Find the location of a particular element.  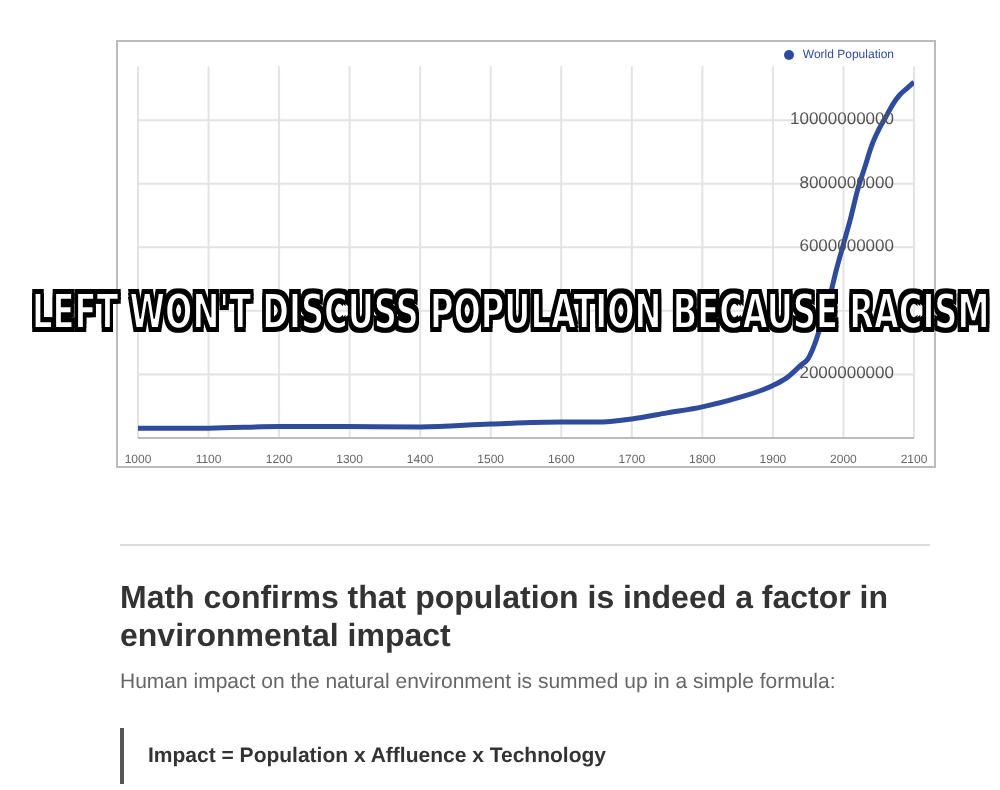

y-tick-label: 2000000000 is located at coordinates (847, 372).